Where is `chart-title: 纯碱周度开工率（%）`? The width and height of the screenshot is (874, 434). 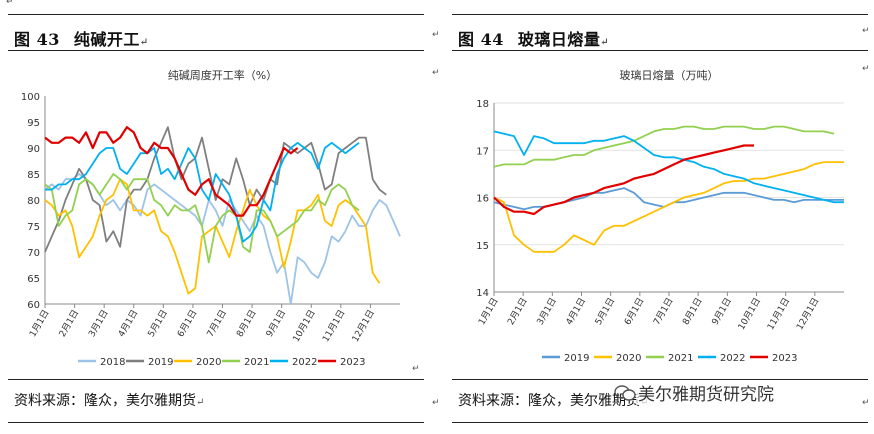
chart-title: 纯碱周度开工率（%） is located at coordinates (222, 75).